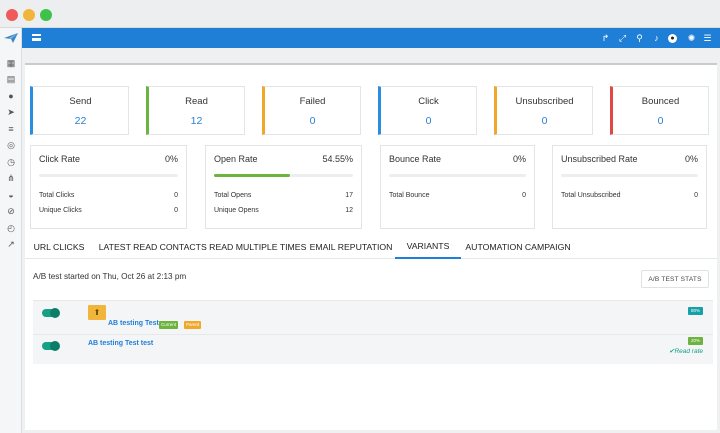 This screenshot has width=720, height=433. I want to click on stat-label: Unsubscribed, so click(544, 101).